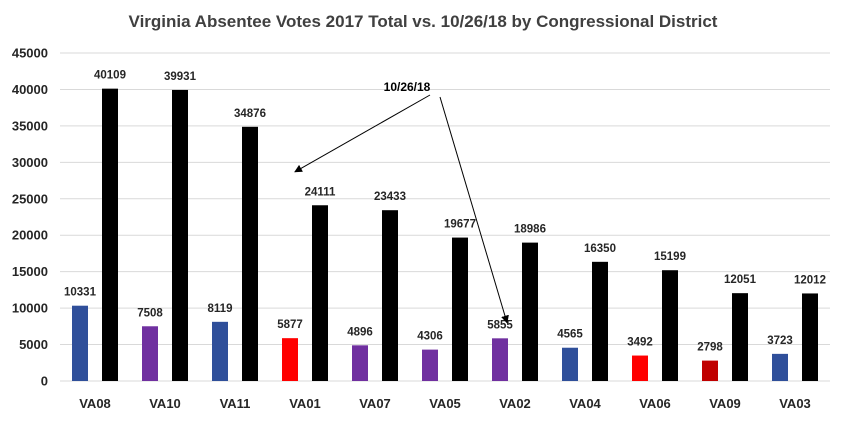 This screenshot has height=422, width=846. I want to click on bar-102618-va11, so click(250, 253).